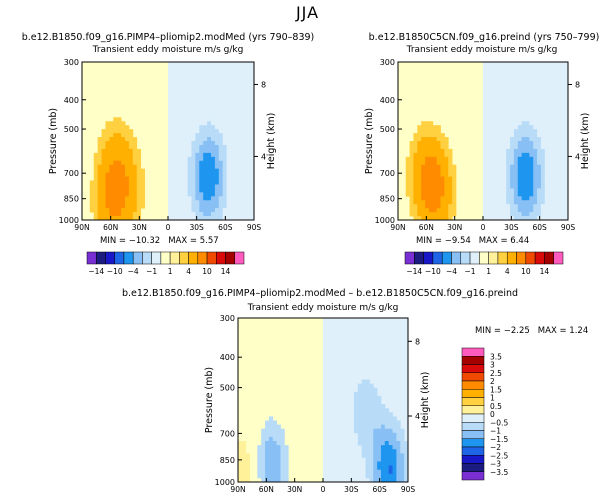  Describe the element at coordinates (484, 414) in the screenshot. I see `colorbar: 3.532.521.510.50−0.5−1−1.5−2−2.5−3−3.5` at that location.